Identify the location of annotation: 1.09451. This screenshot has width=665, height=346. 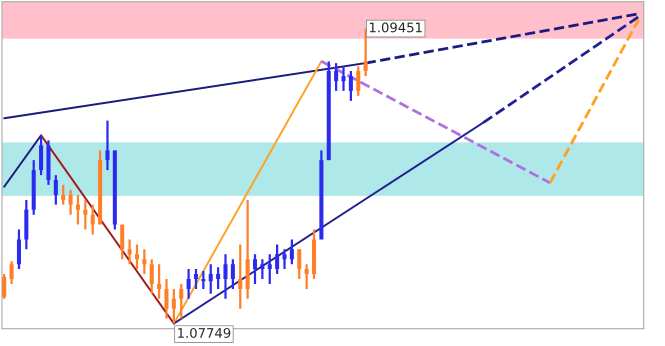
(396, 27).